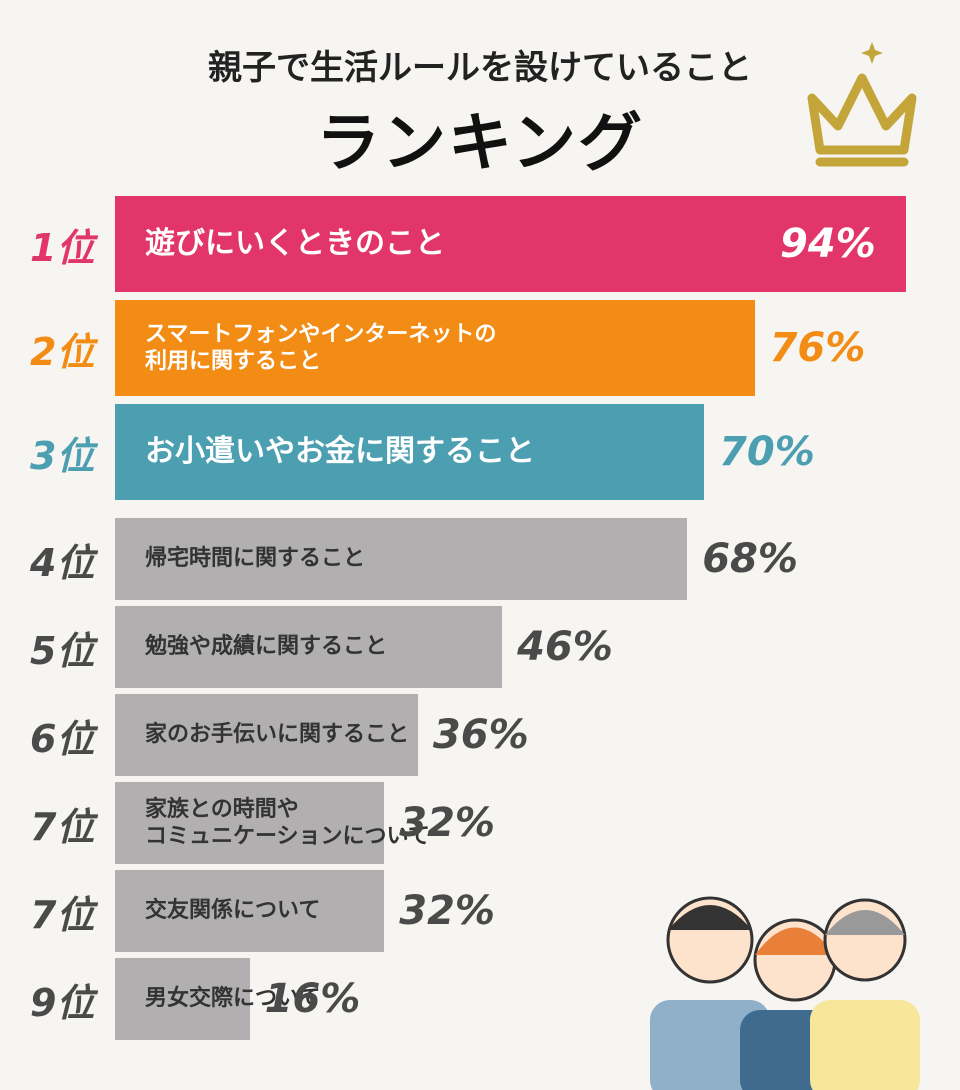 The height and width of the screenshot is (1090, 960). What do you see at coordinates (321, 348) in the screenshot?
I see `category-label: スマートフォンやインターネットの 利用に関すること` at bounding box center [321, 348].